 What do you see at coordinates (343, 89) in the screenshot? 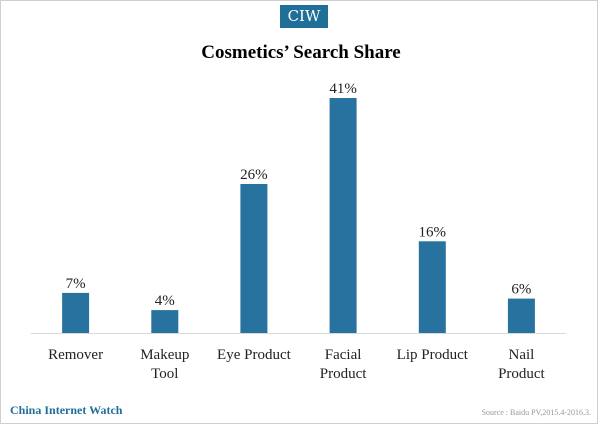
I see `data-label-3: 41%` at bounding box center [343, 89].